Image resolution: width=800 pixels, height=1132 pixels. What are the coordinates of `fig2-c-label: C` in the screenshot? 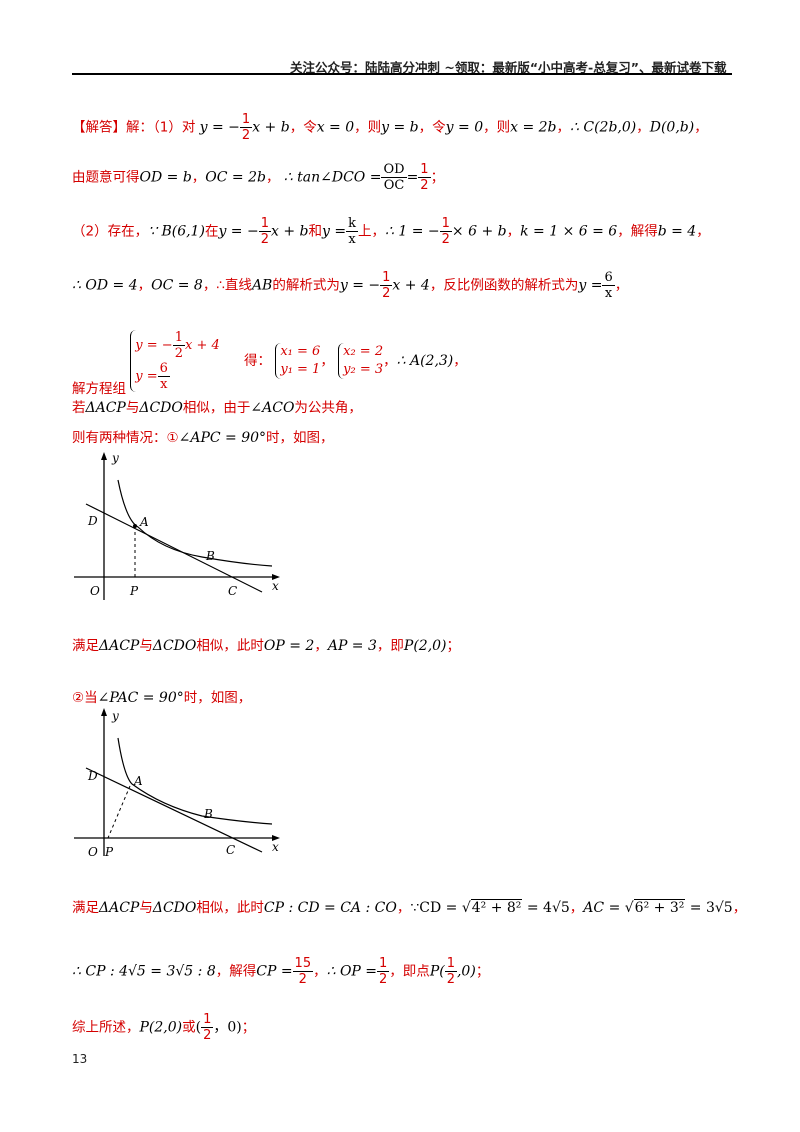 It's located at (230, 850).